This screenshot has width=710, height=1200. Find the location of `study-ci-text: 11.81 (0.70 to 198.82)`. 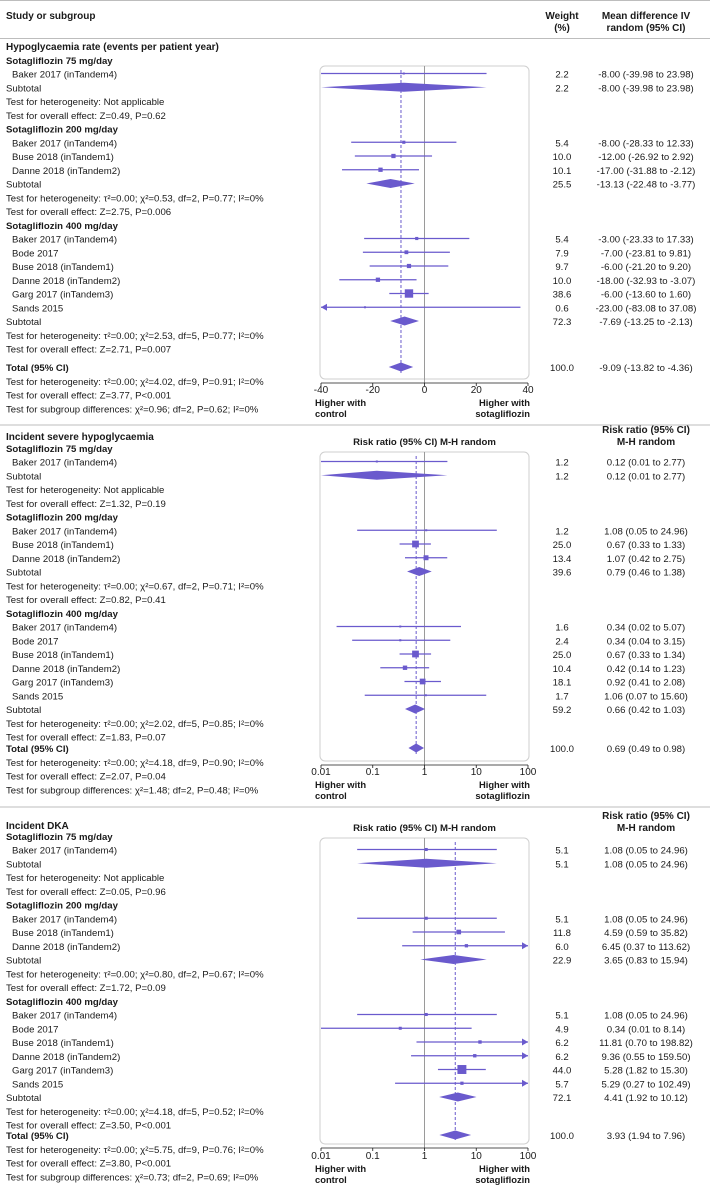

study-ci-text: 11.81 (0.70 to 198.82) is located at coordinates (646, 1043).